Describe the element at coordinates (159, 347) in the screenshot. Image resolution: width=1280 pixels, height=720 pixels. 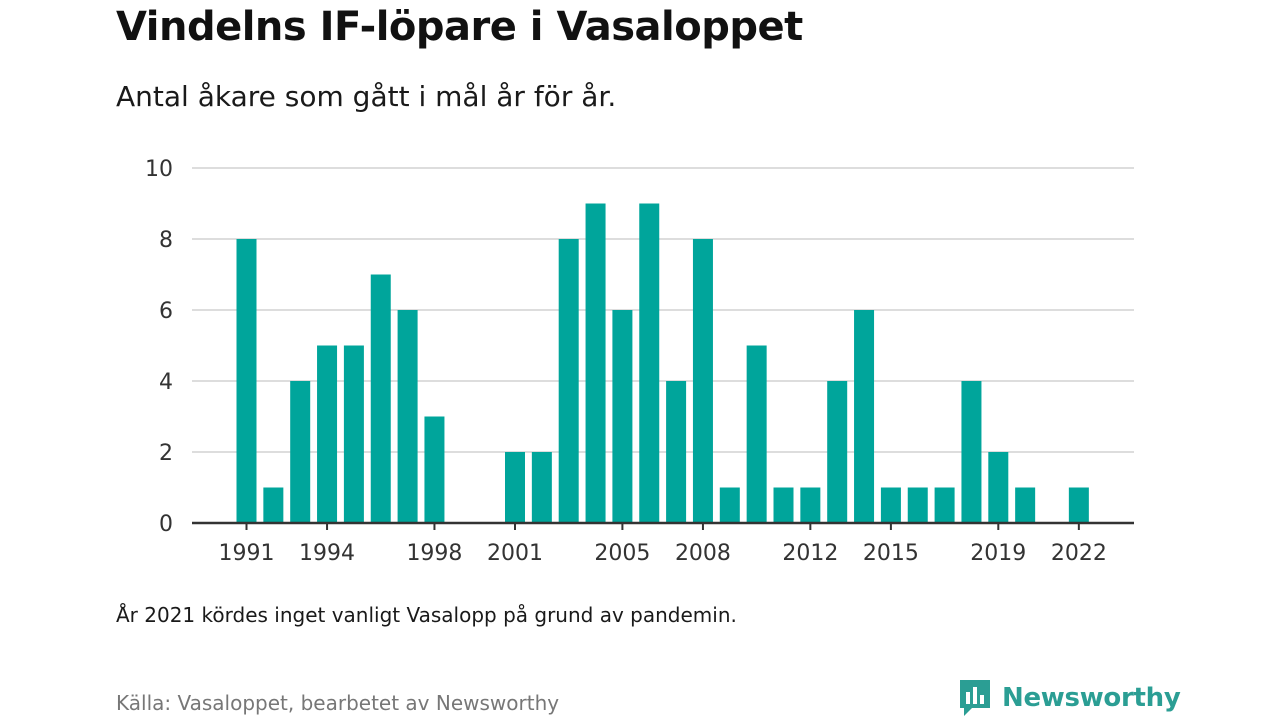
I see `y-axis-ticks: 0 2 4 6 8 10` at that location.